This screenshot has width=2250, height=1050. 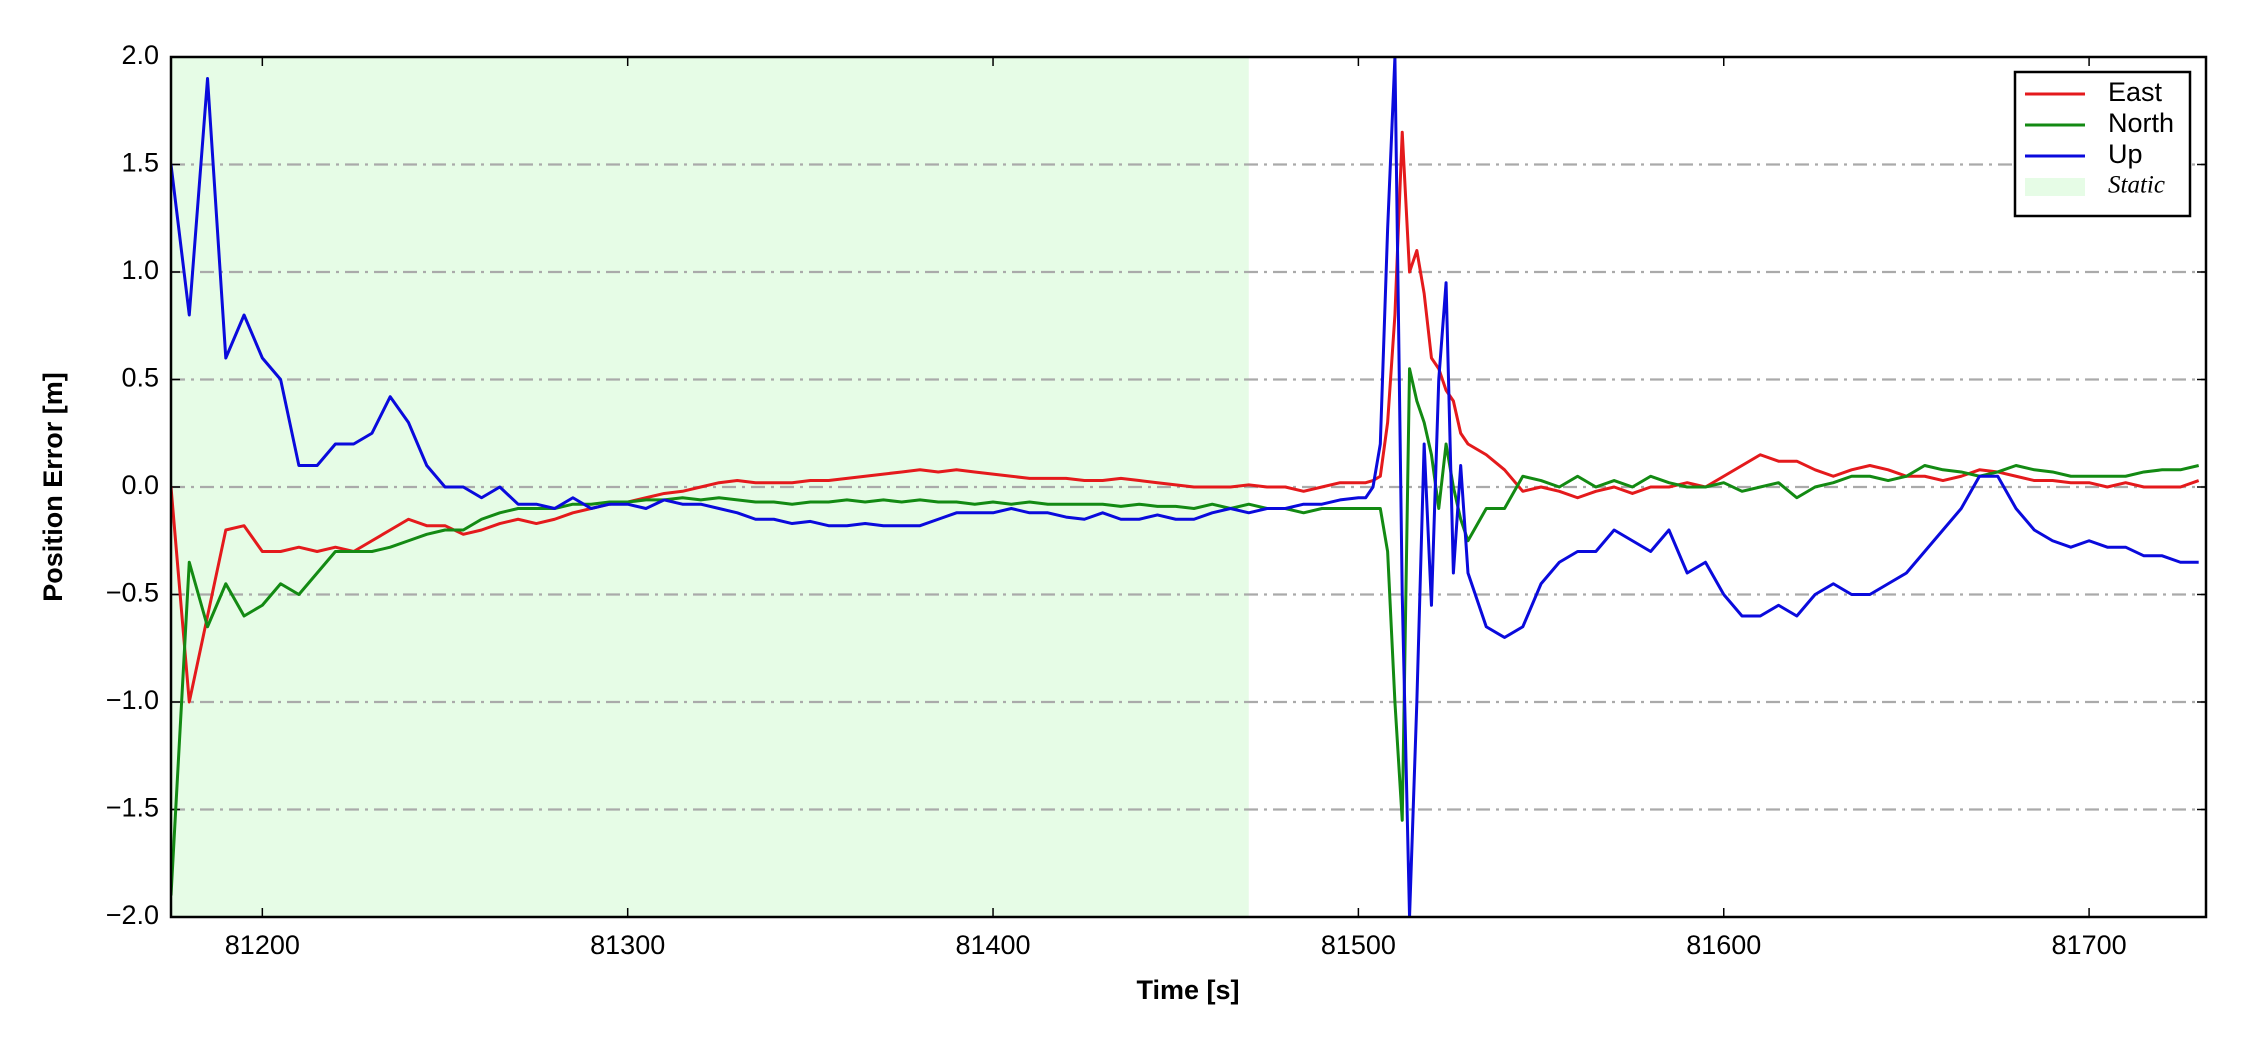 I want to click on y-tick-label: −1.0, so click(x=132, y=700).